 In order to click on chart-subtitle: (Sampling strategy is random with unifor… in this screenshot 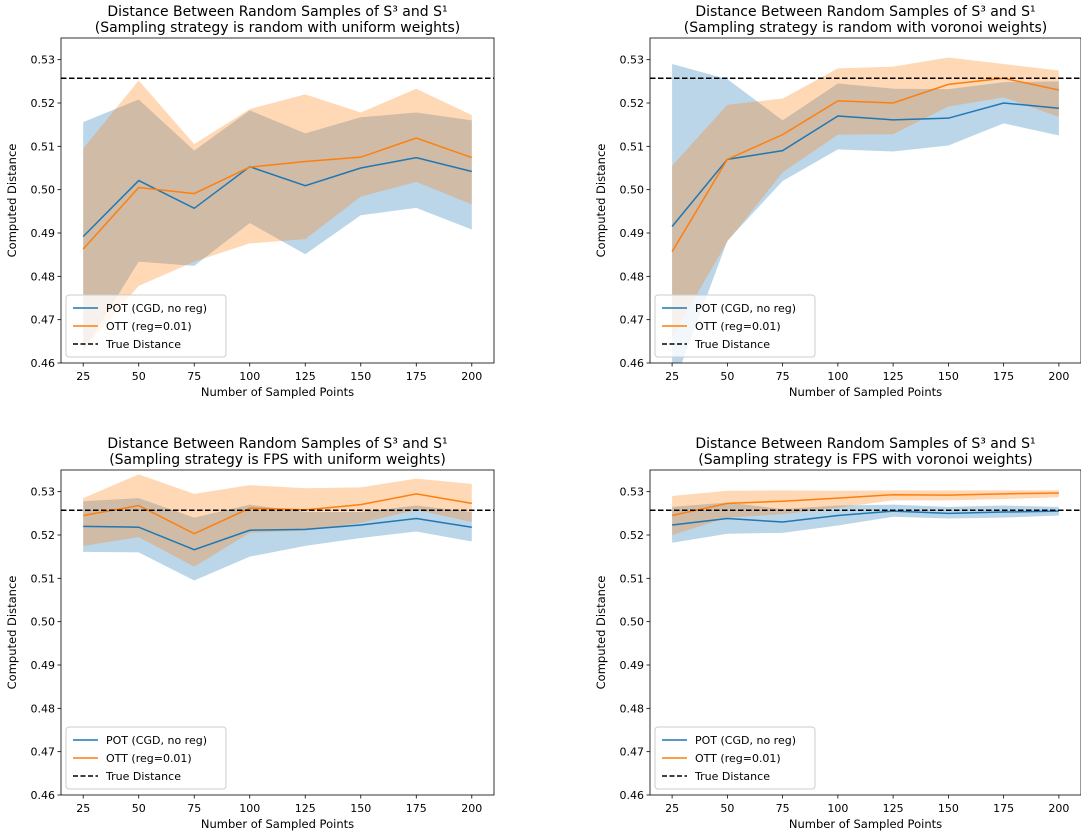, I will do `click(278, 28)`.